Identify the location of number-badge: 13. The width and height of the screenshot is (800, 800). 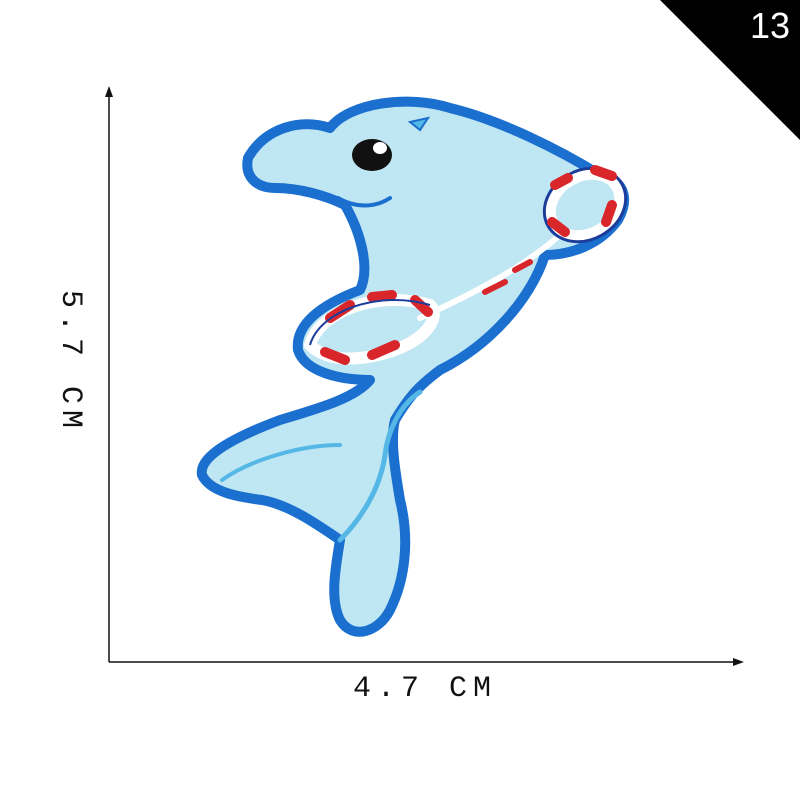
(730, 70).